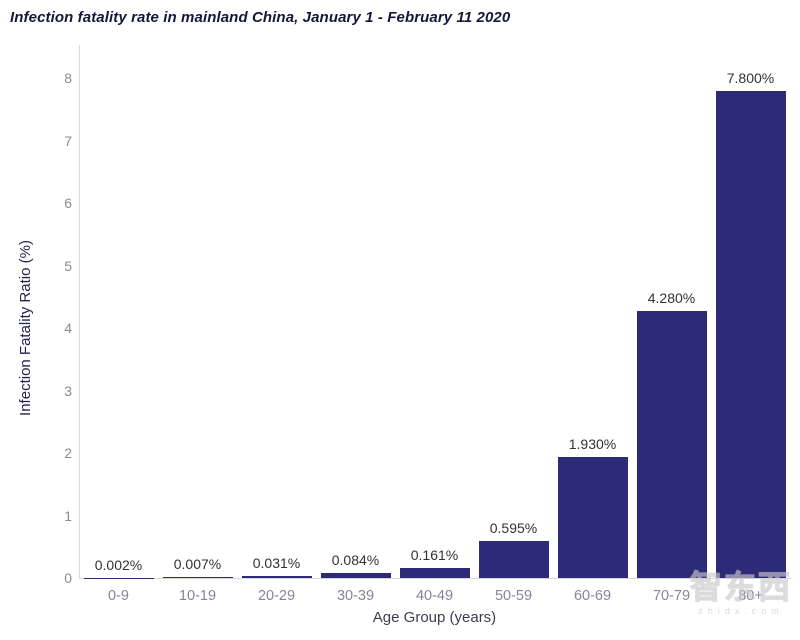 This screenshot has height=640, width=800. Describe the element at coordinates (435, 578) in the screenshot. I see `x-axis-line` at that location.